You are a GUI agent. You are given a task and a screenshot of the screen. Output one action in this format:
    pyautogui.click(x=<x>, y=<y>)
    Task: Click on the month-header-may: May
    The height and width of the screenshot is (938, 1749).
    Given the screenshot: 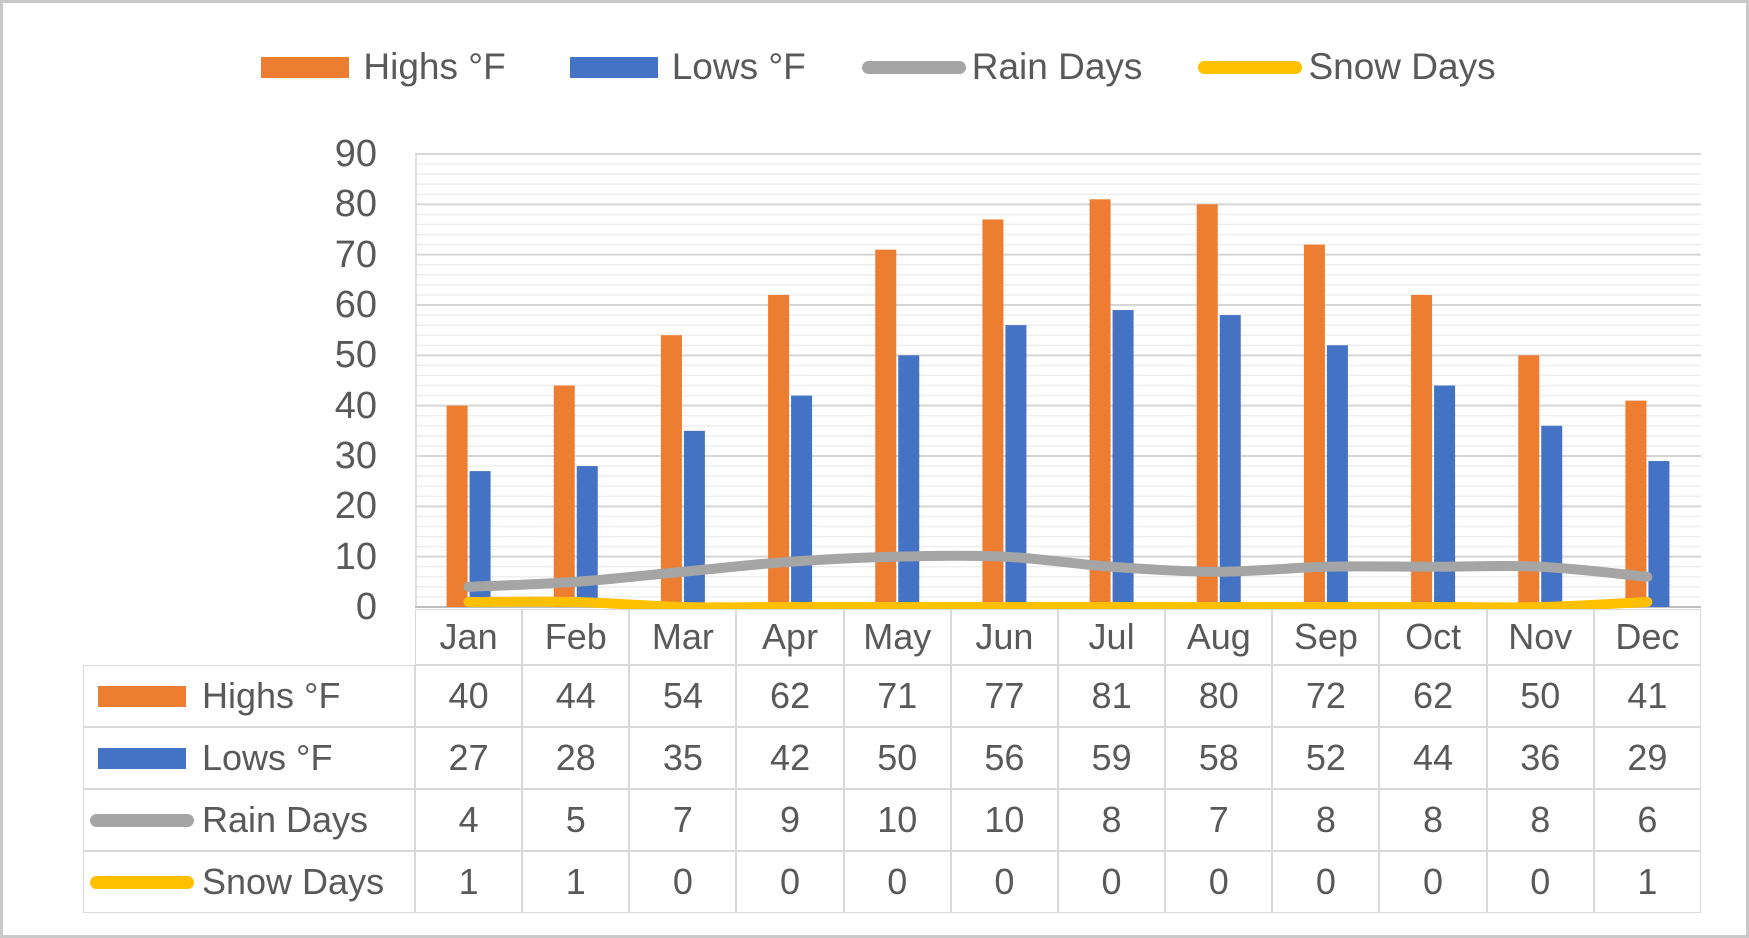 What is the action you would take?
    pyautogui.click(x=897, y=637)
    